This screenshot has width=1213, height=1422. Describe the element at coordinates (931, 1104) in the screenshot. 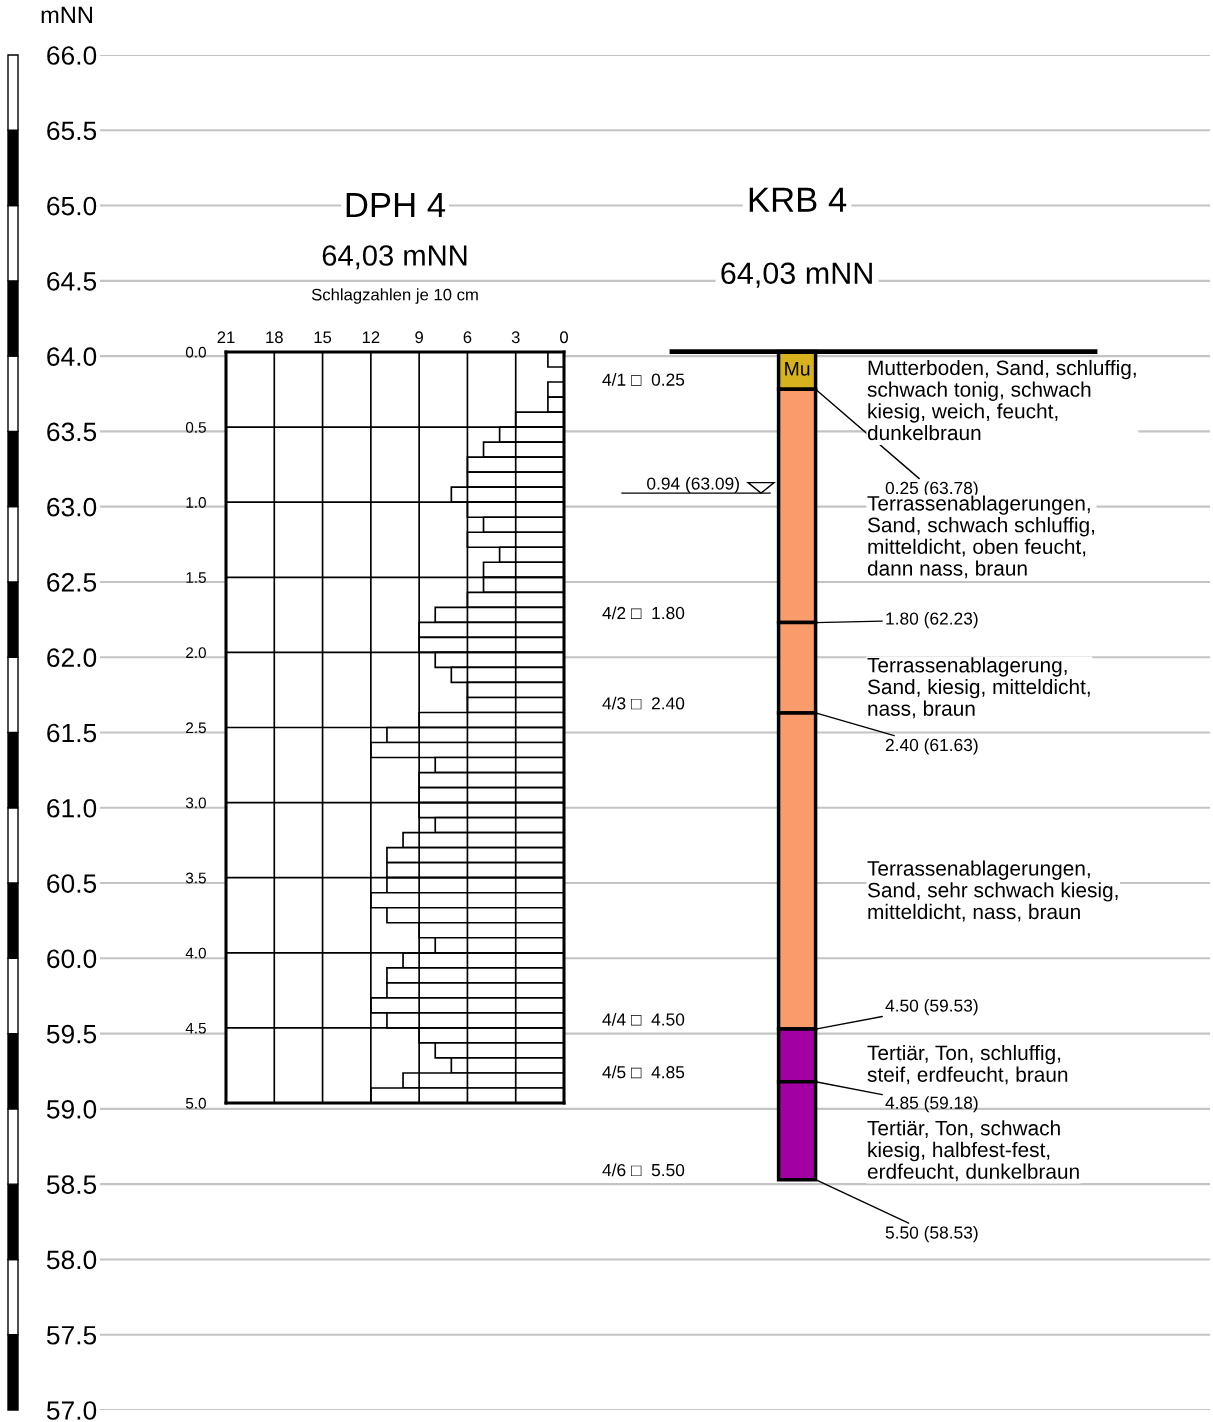

I see `annotation: 4.85 (59.18)` at that location.